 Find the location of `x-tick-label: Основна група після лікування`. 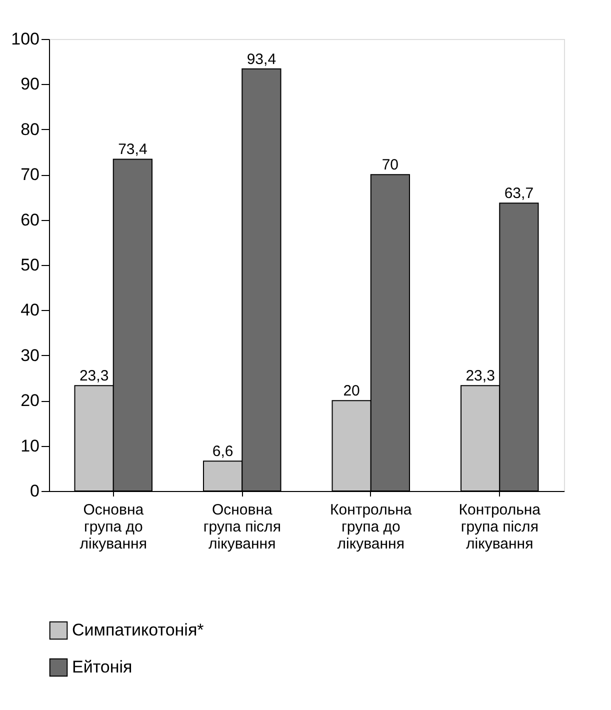

x-tick-label: Основна група після лікування is located at coordinates (242, 527).